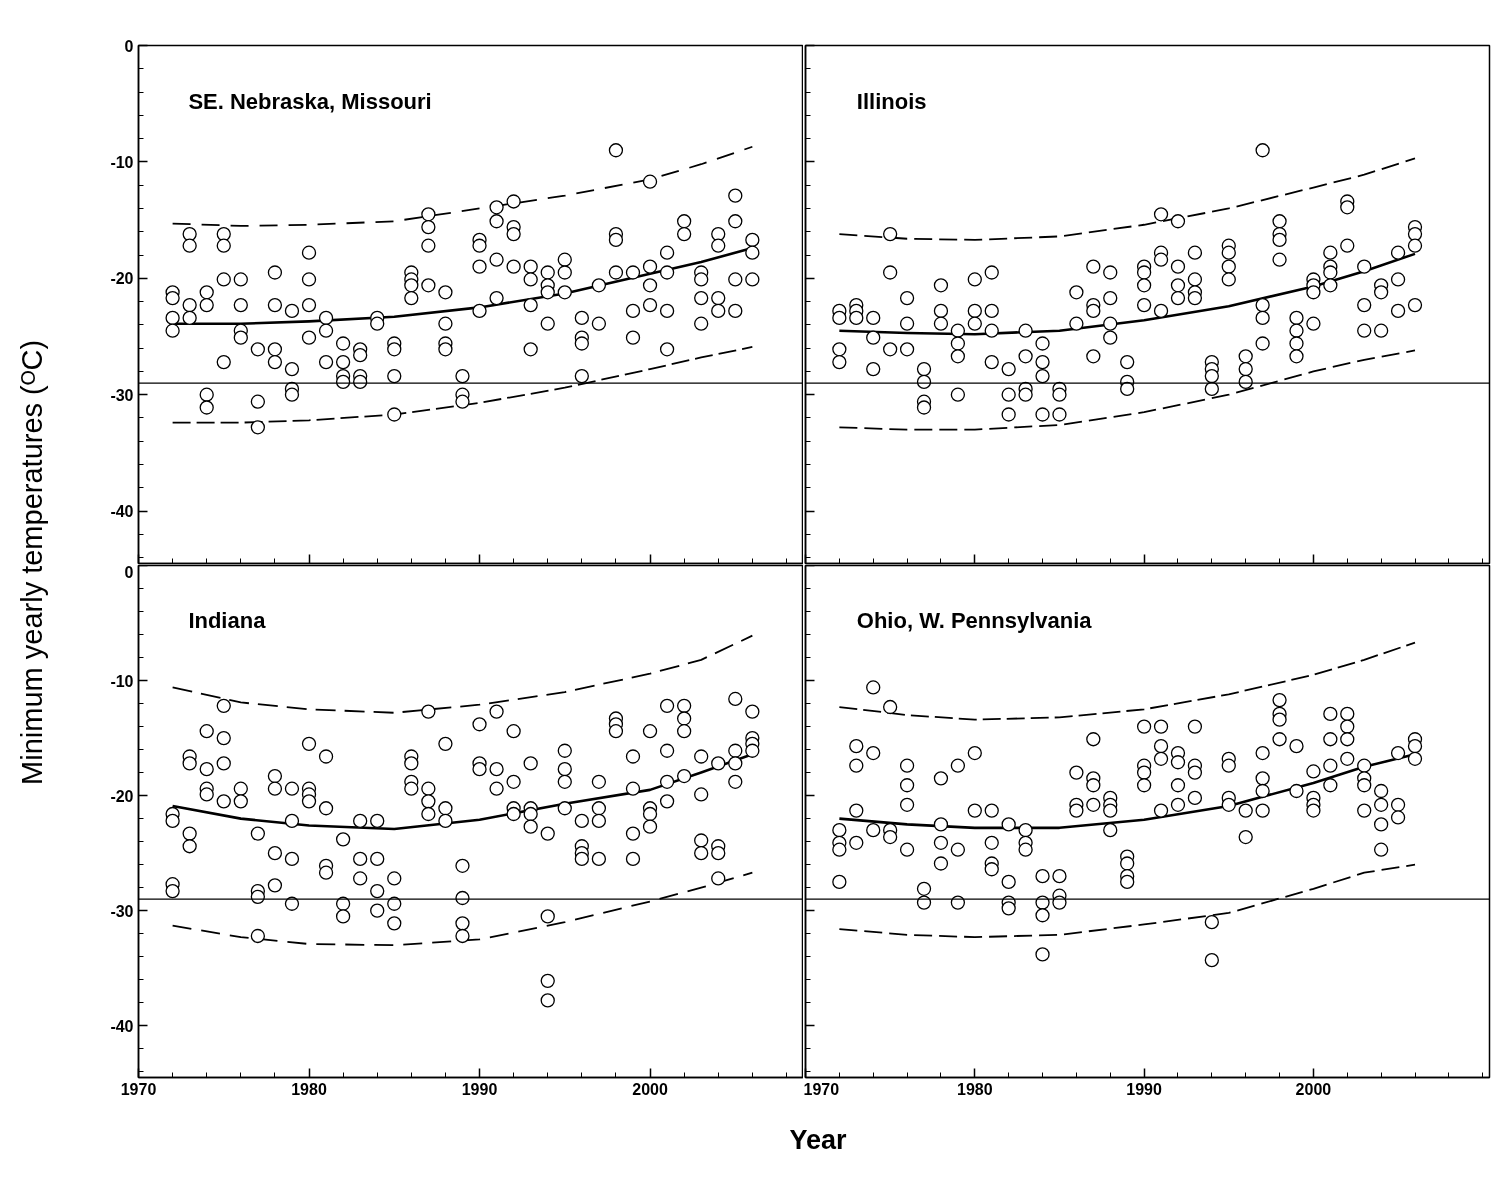 The height and width of the screenshot is (1194, 1511). What do you see at coordinates (462, 186) in the screenshot?
I see `line-series` at bounding box center [462, 186].